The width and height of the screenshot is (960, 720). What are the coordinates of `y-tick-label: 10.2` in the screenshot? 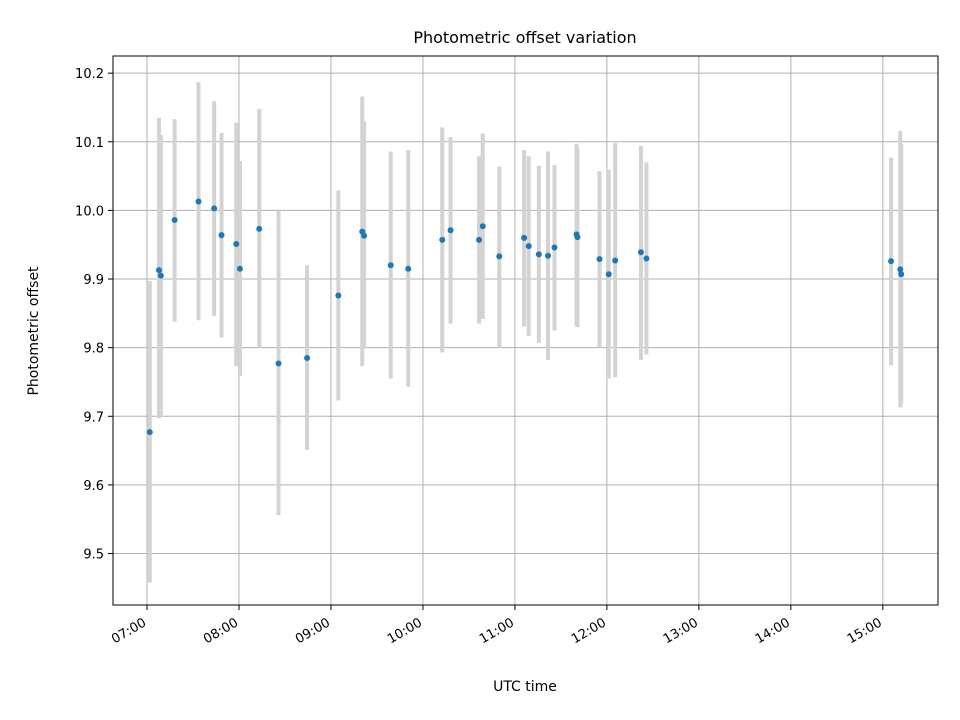 It's located at (89, 74).